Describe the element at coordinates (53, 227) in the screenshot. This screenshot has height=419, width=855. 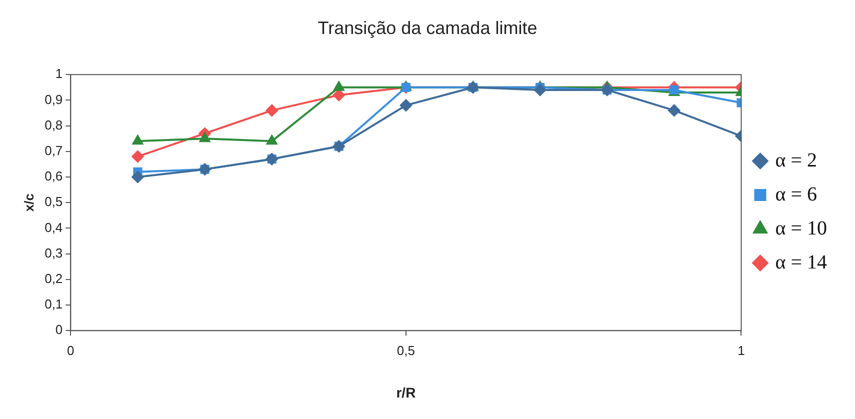
I see `y-tick-label: 0,4` at that location.